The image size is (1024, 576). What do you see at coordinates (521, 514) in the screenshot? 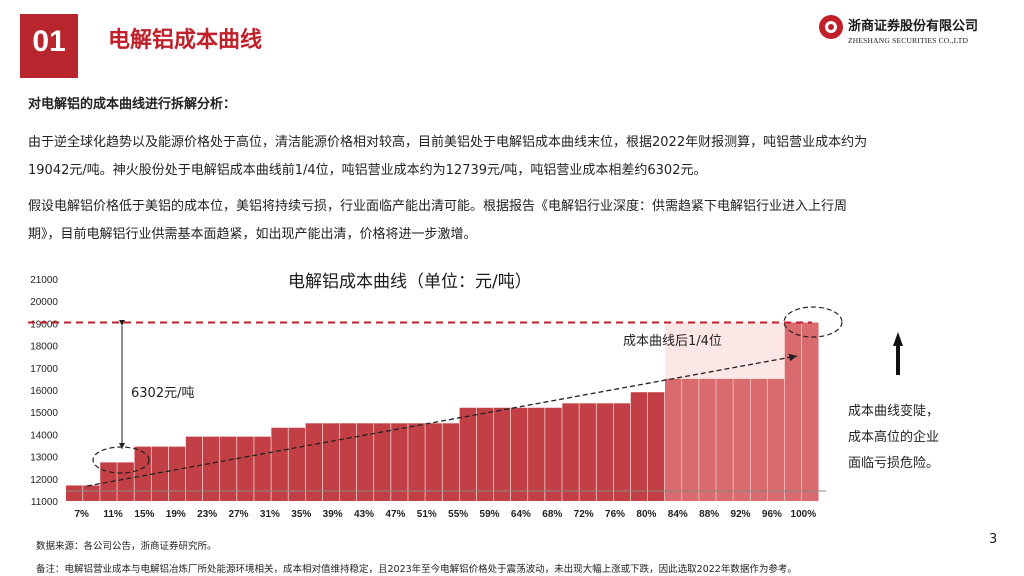
I see `x-tick-label: 64%` at bounding box center [521, 514].